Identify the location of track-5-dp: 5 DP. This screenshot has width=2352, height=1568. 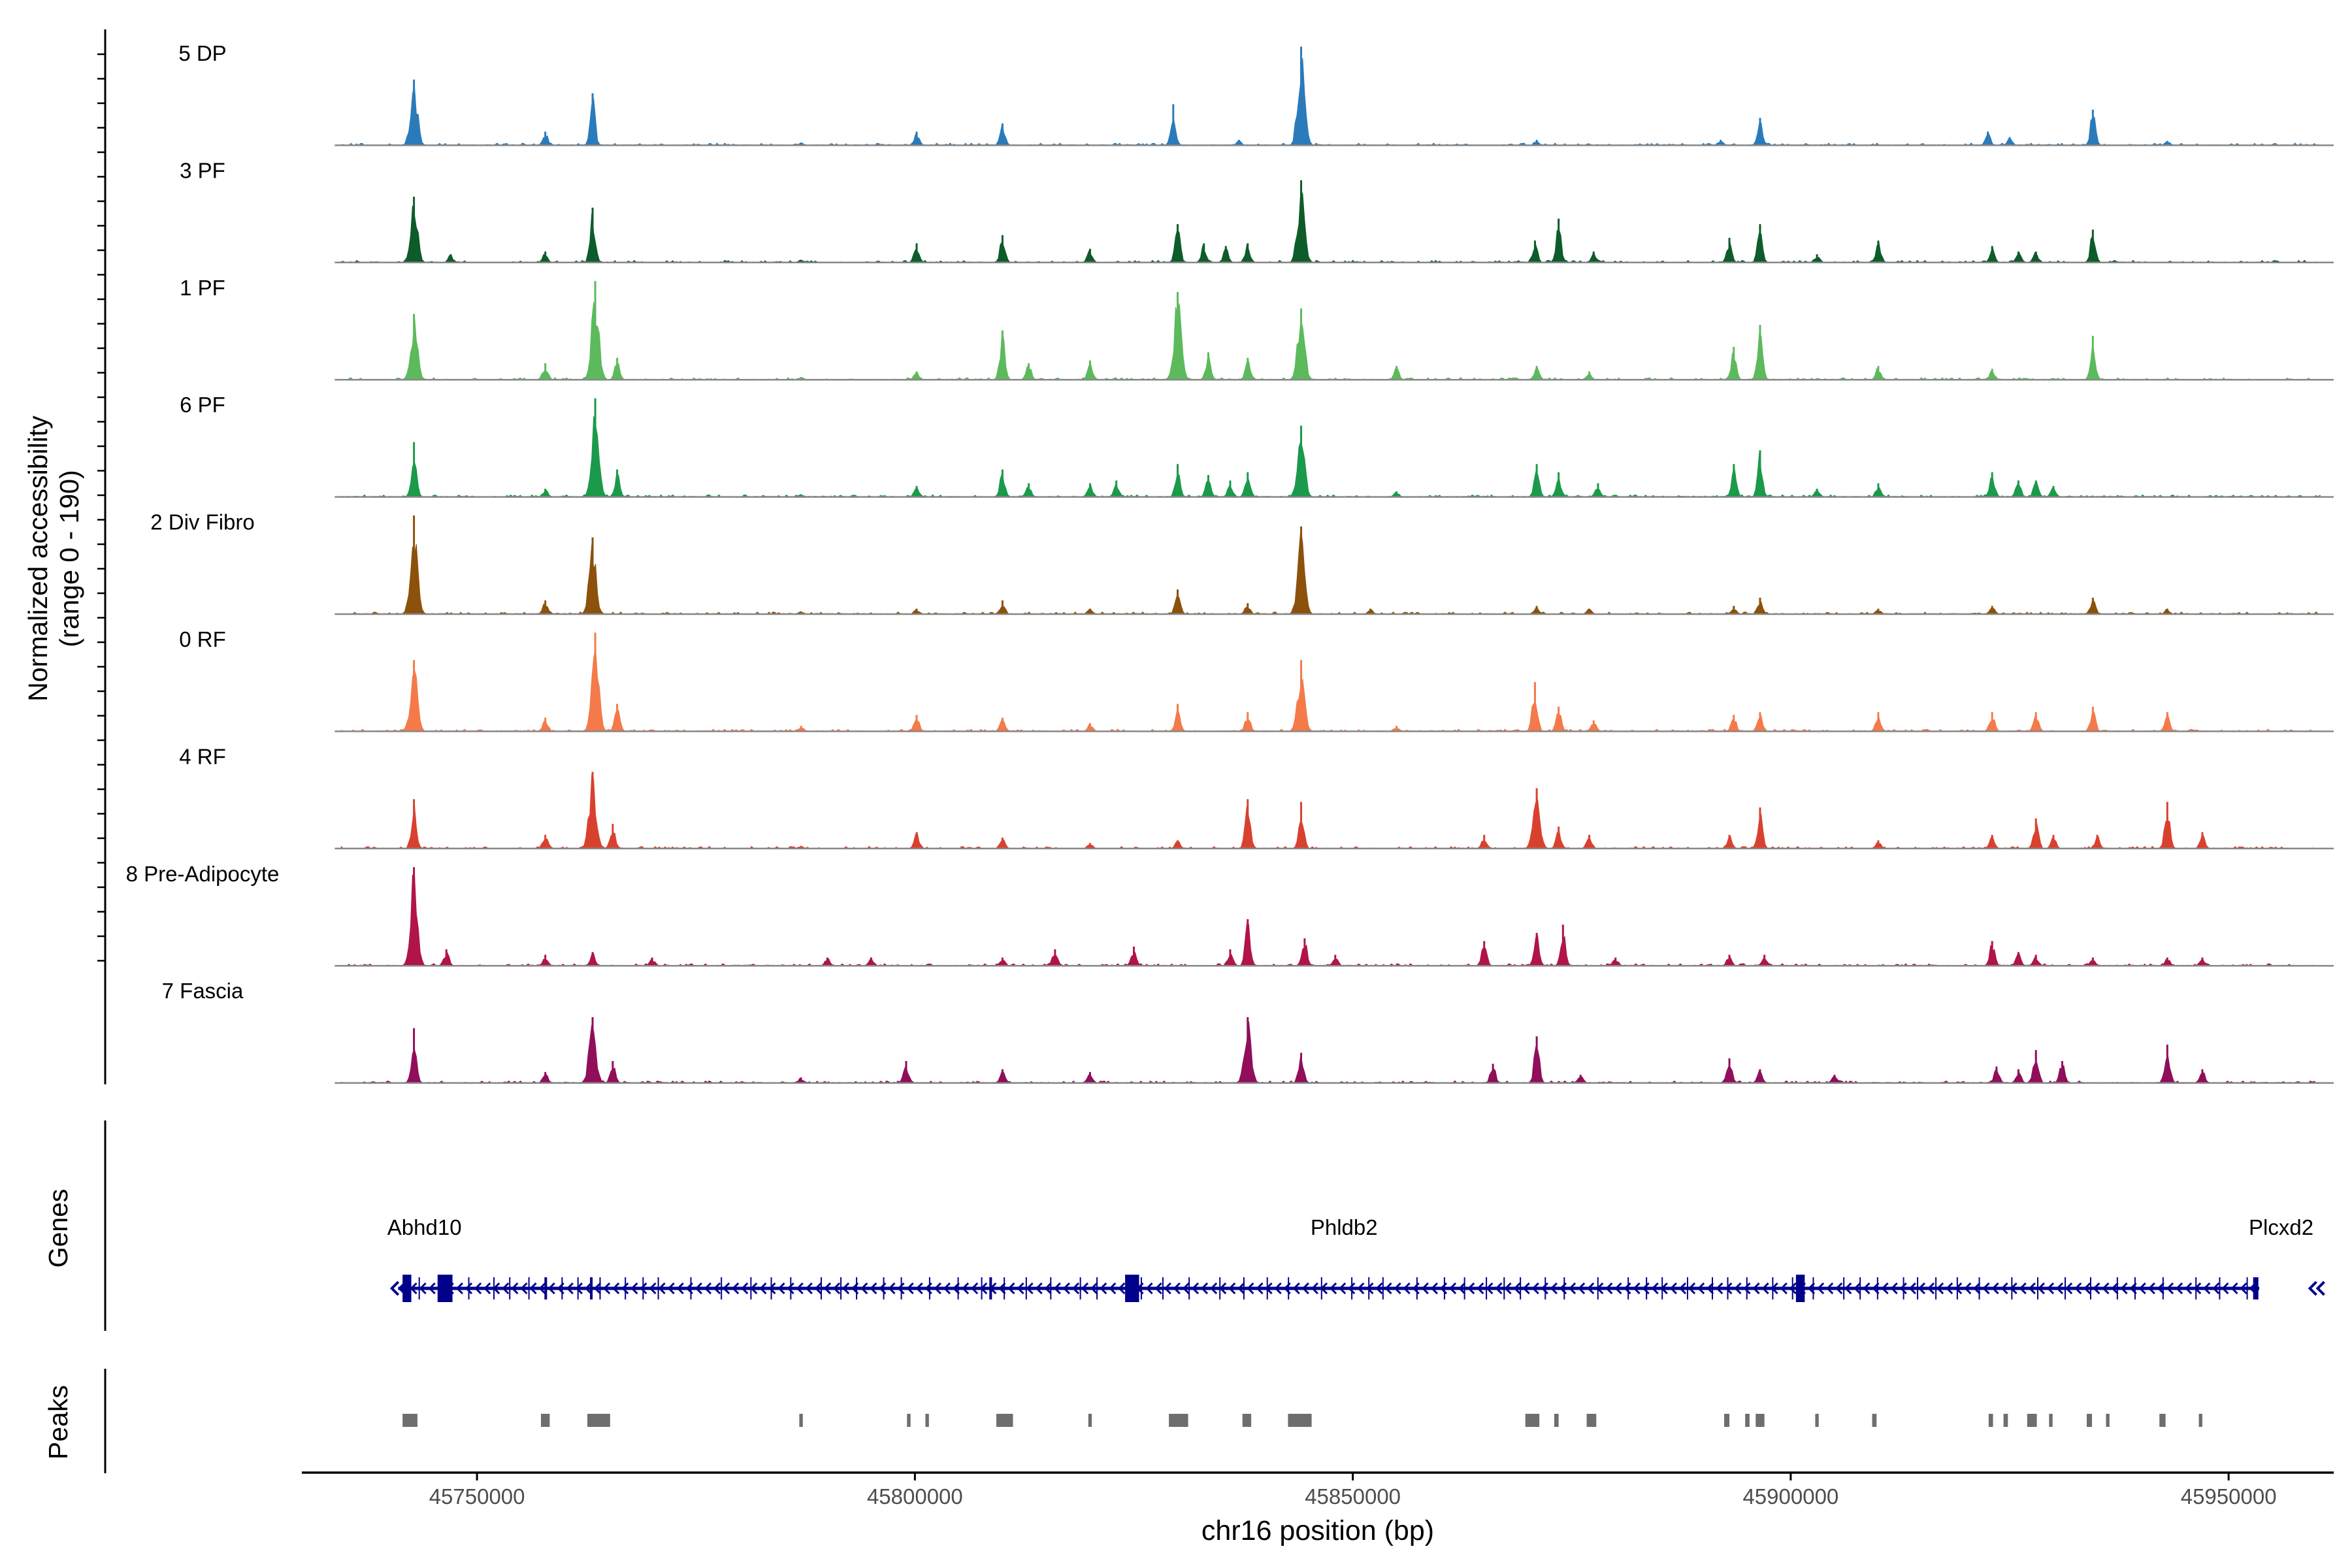
(1256, 93).